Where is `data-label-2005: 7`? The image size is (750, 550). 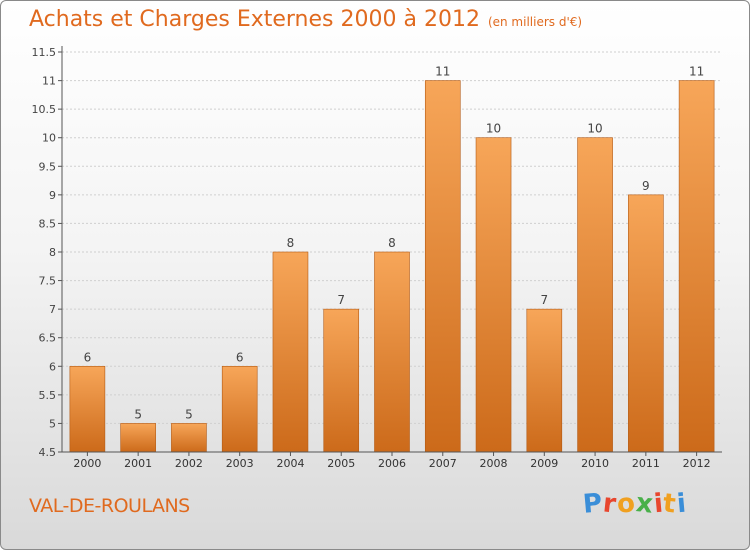
data-label-2005: 7 is located at coordinates (341, 300).